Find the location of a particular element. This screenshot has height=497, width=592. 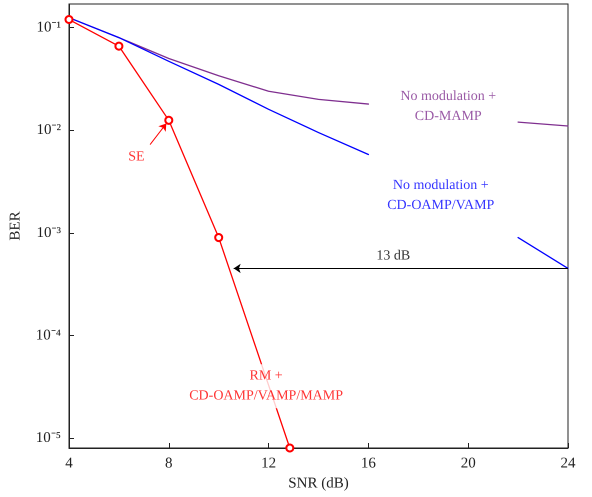

x-tick-label: 16 is located at coordinates (368, 464).